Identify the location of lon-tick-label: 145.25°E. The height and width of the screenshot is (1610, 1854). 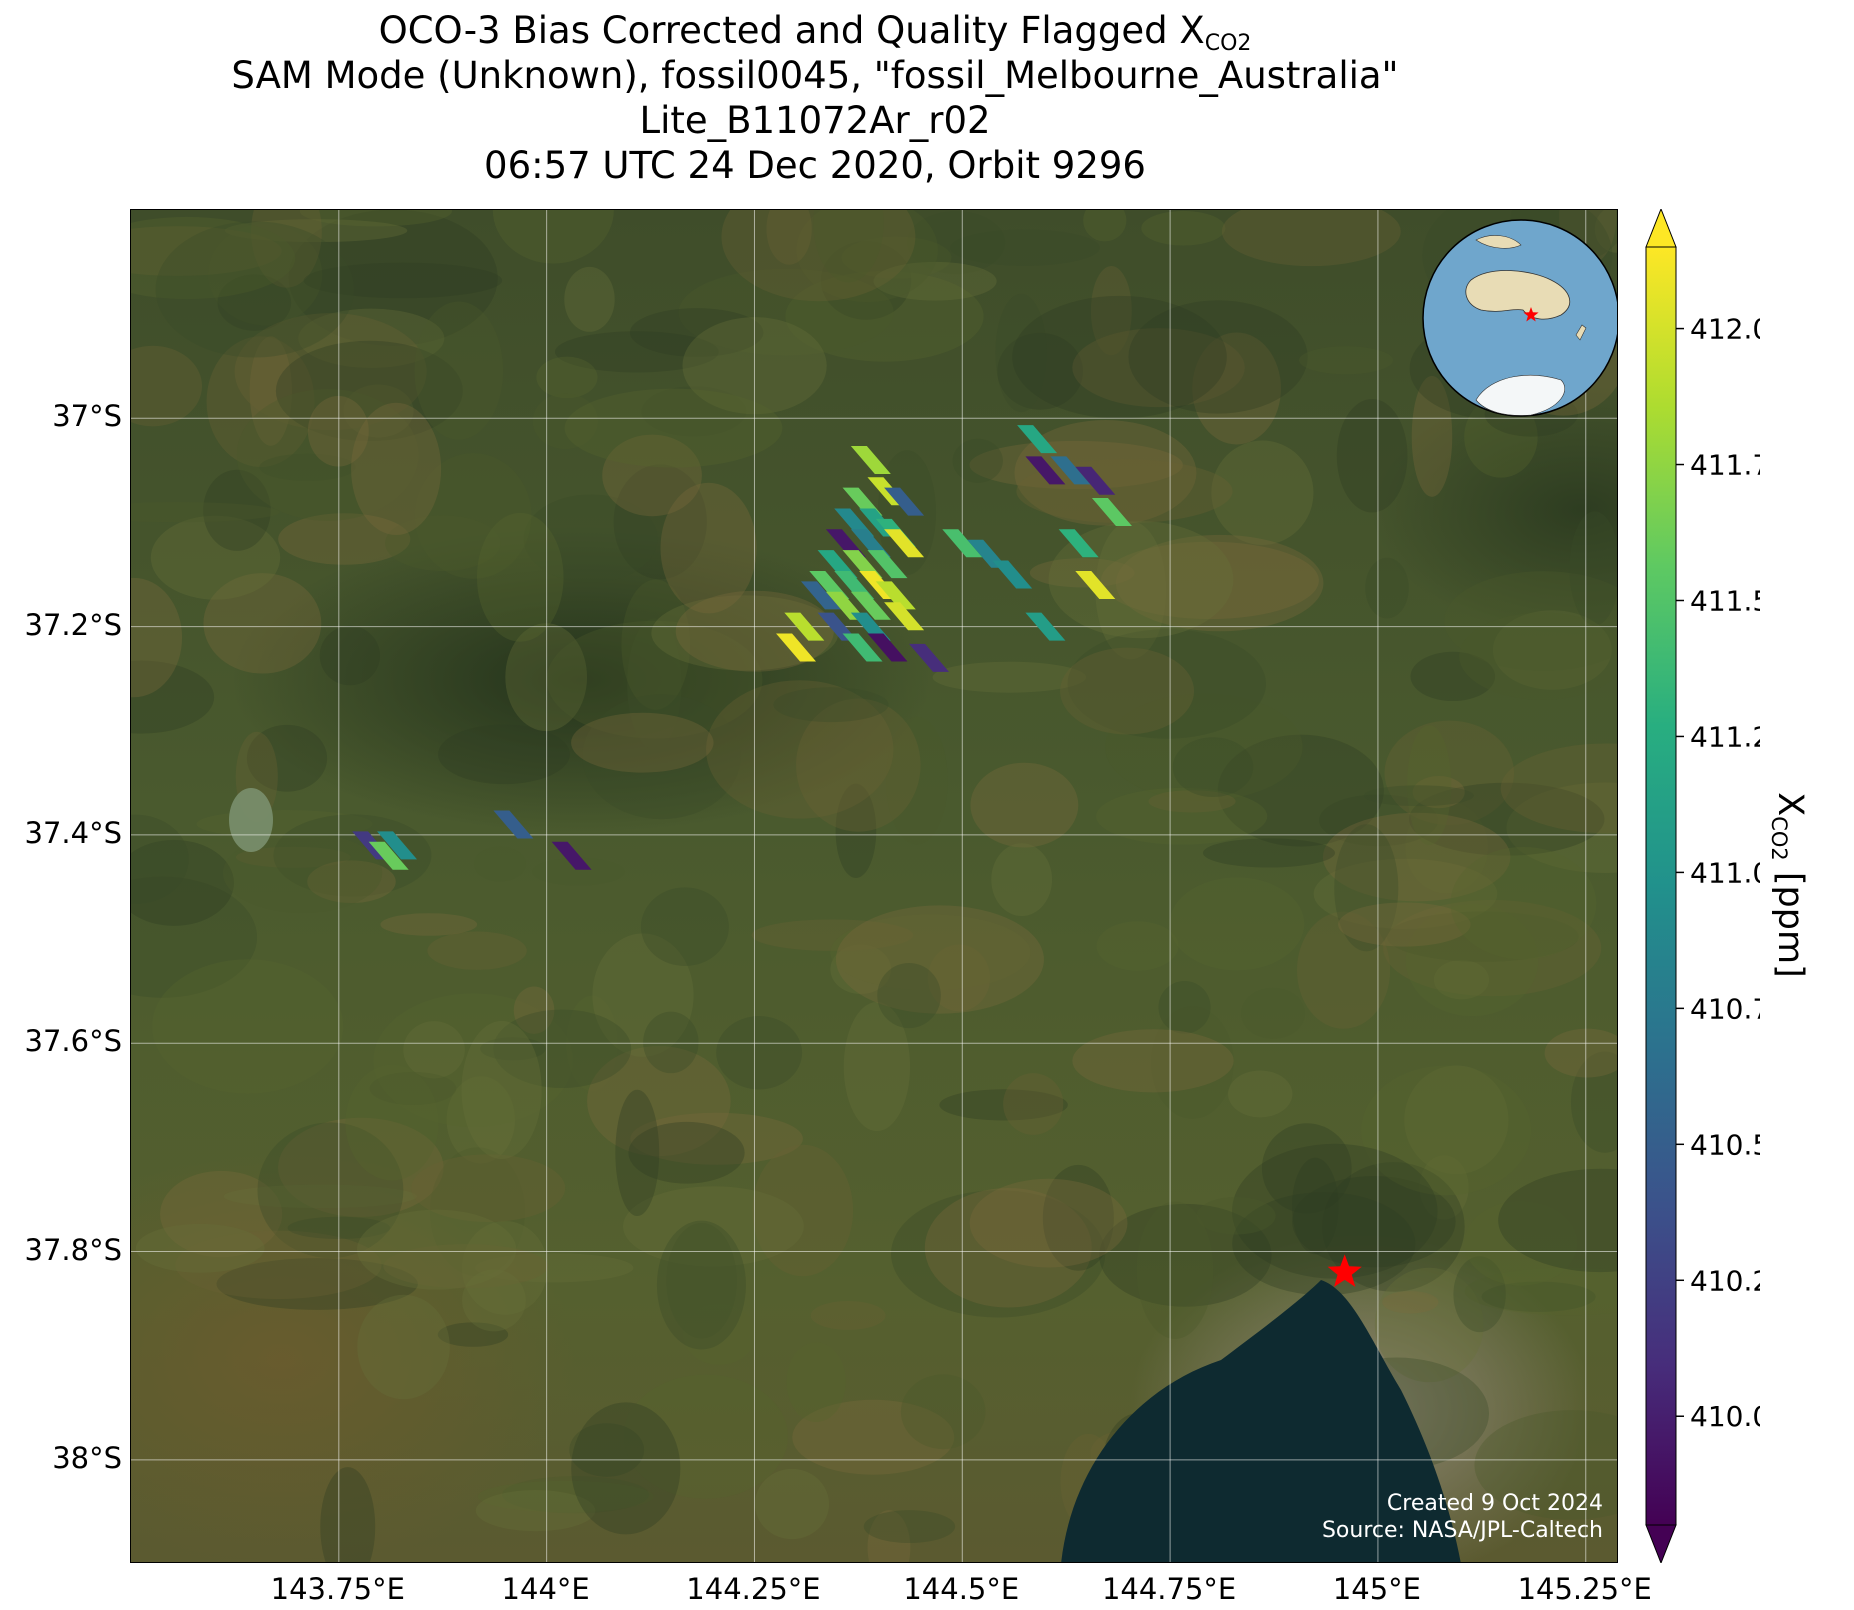
(1584, 1589).